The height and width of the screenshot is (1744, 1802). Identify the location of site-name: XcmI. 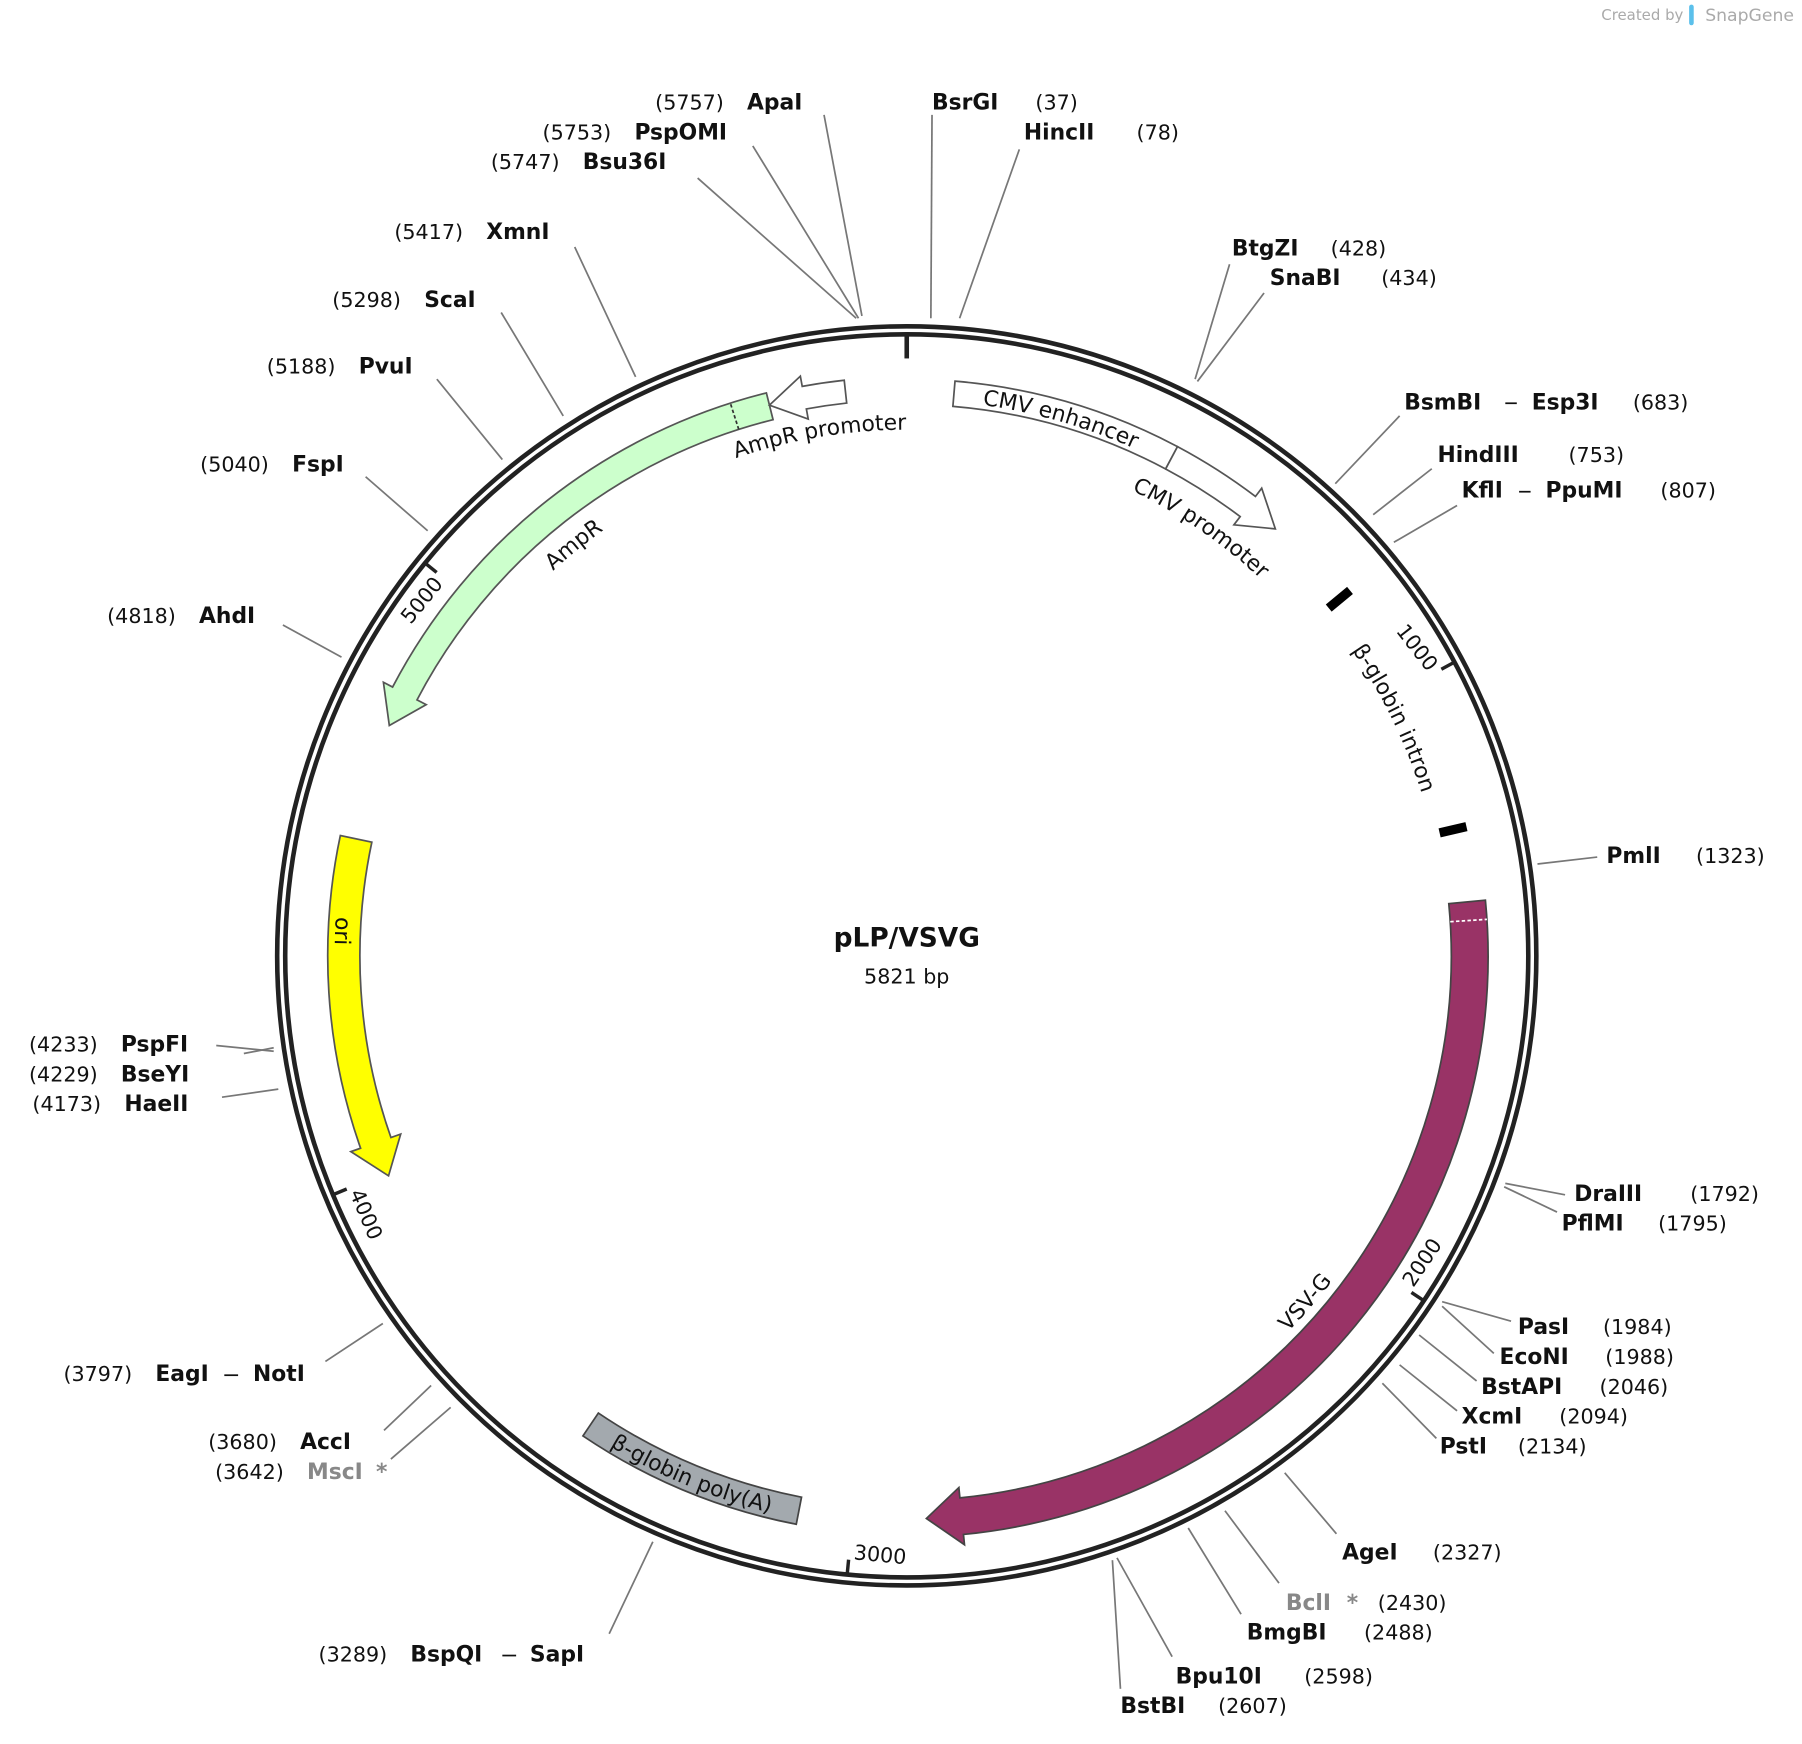
(1492, 1417).